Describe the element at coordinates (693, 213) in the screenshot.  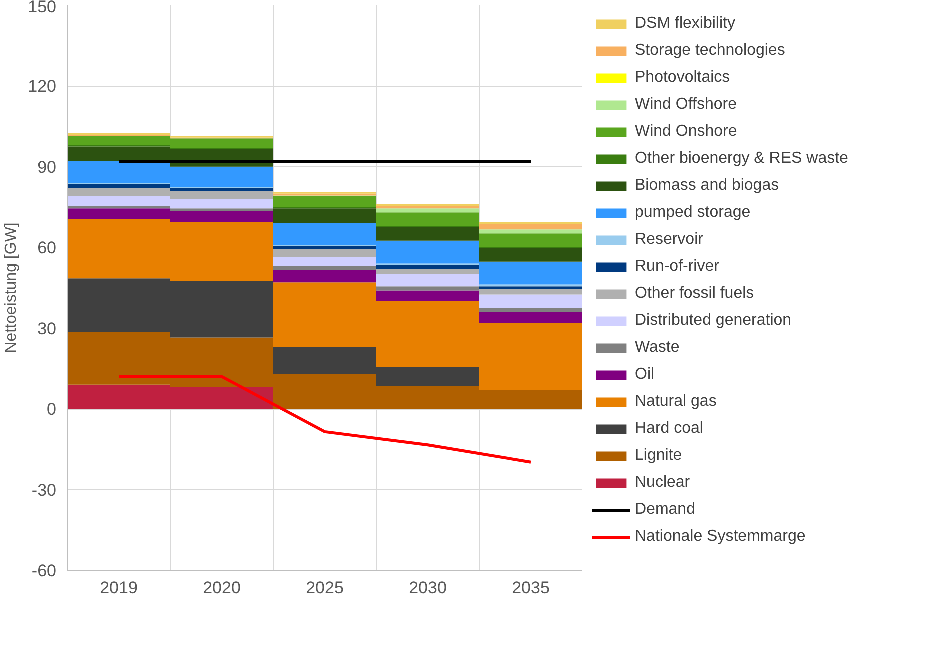
I see `legend-label: pumped storage` at that location.